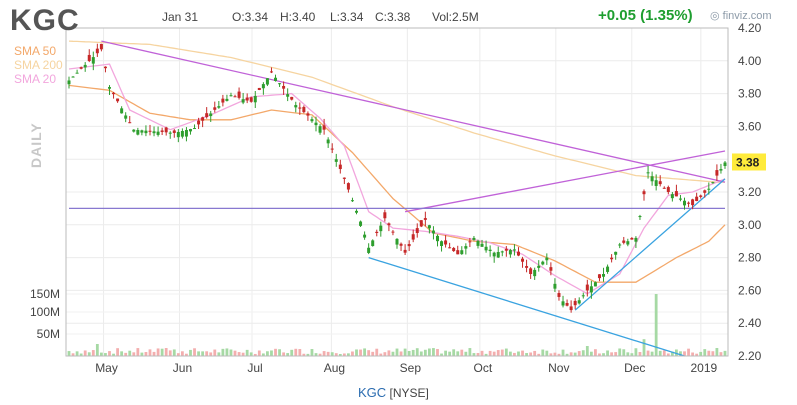 This screenshot has height=405, width=797. I want to click on low-price: L:3.34, so click(347, 17).